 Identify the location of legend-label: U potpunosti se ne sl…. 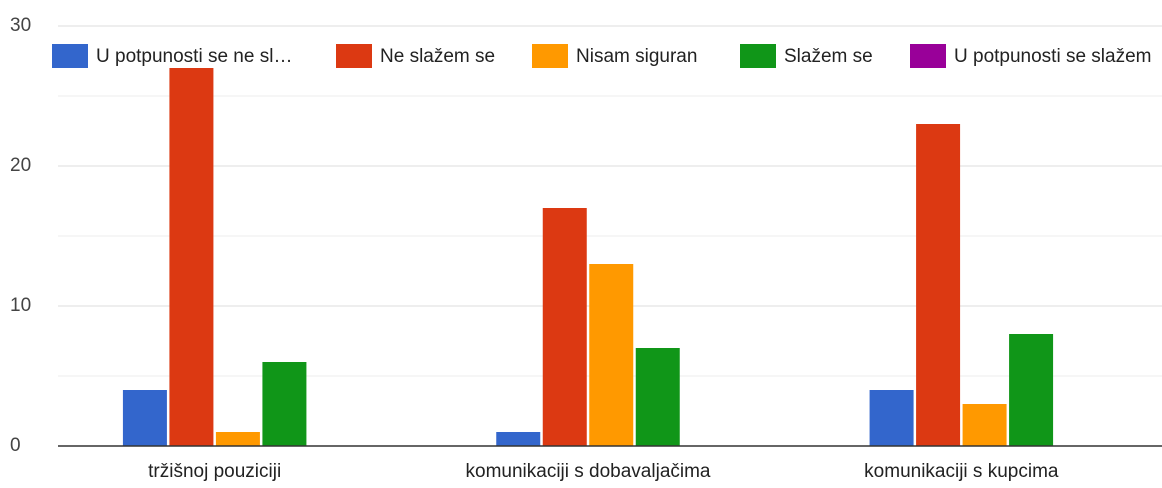
(194, 56).